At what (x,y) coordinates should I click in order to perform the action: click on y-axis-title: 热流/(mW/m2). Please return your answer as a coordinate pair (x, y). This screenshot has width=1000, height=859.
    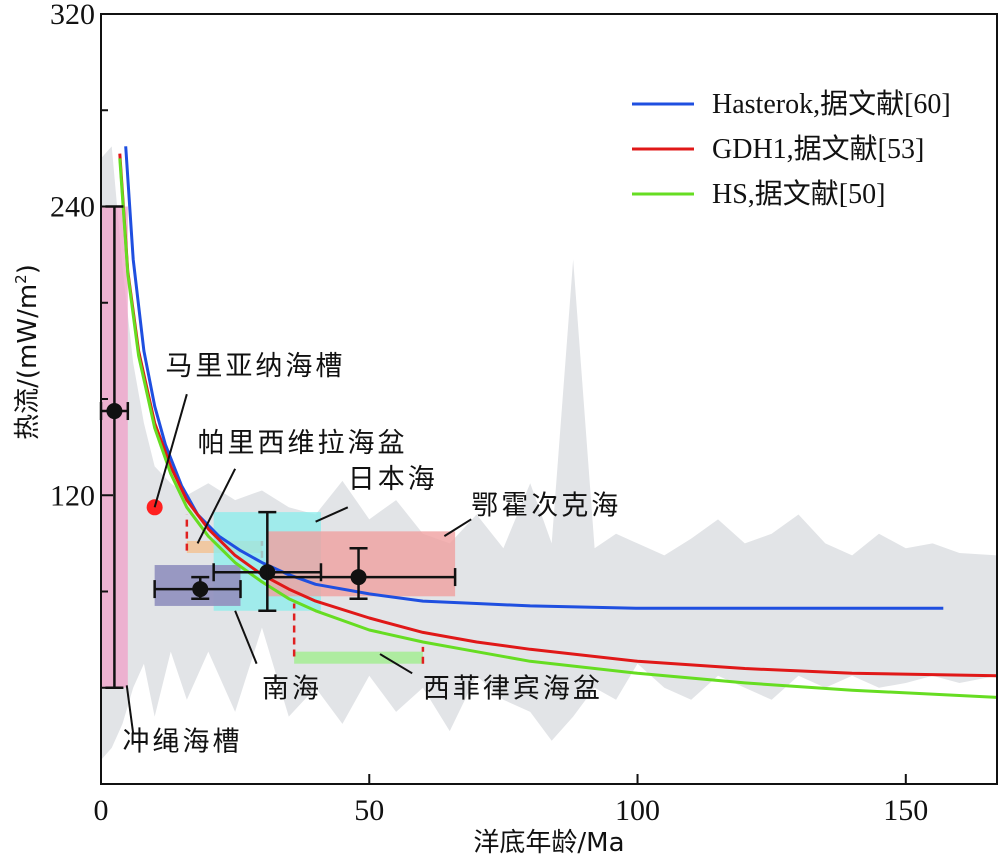
    Looking at the image, I should click on (27, 352).